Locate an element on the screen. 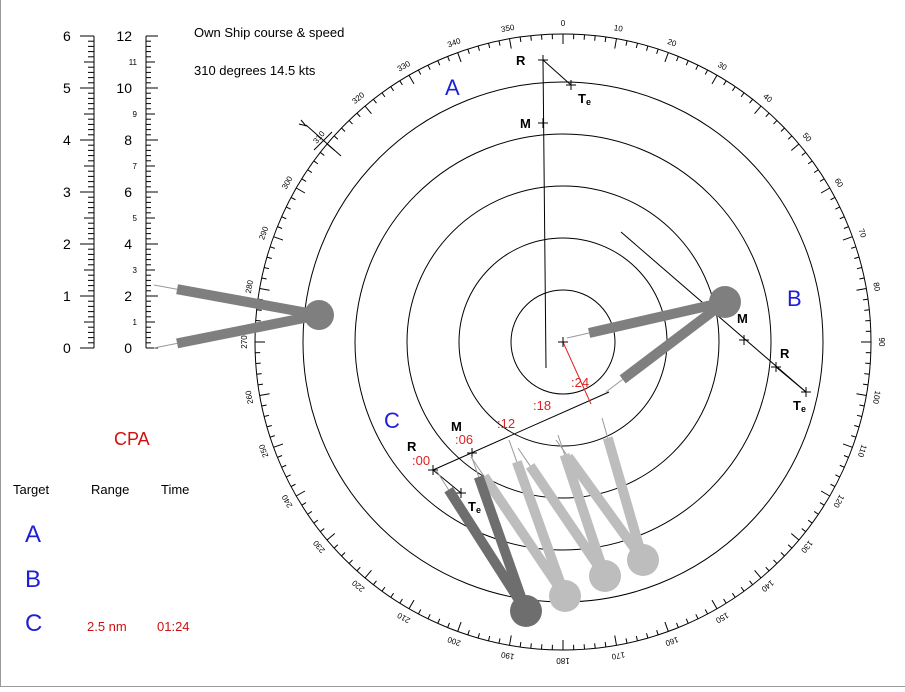  target-a-rml is located at coordinates (544, 214).